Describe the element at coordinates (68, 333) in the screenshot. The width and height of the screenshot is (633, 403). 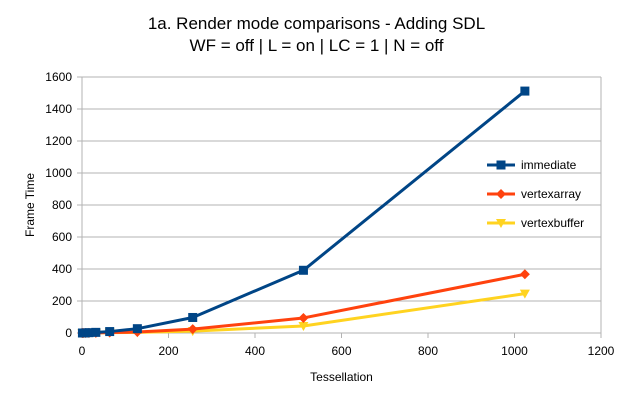
I see `y-tick-label: 0` at that location.